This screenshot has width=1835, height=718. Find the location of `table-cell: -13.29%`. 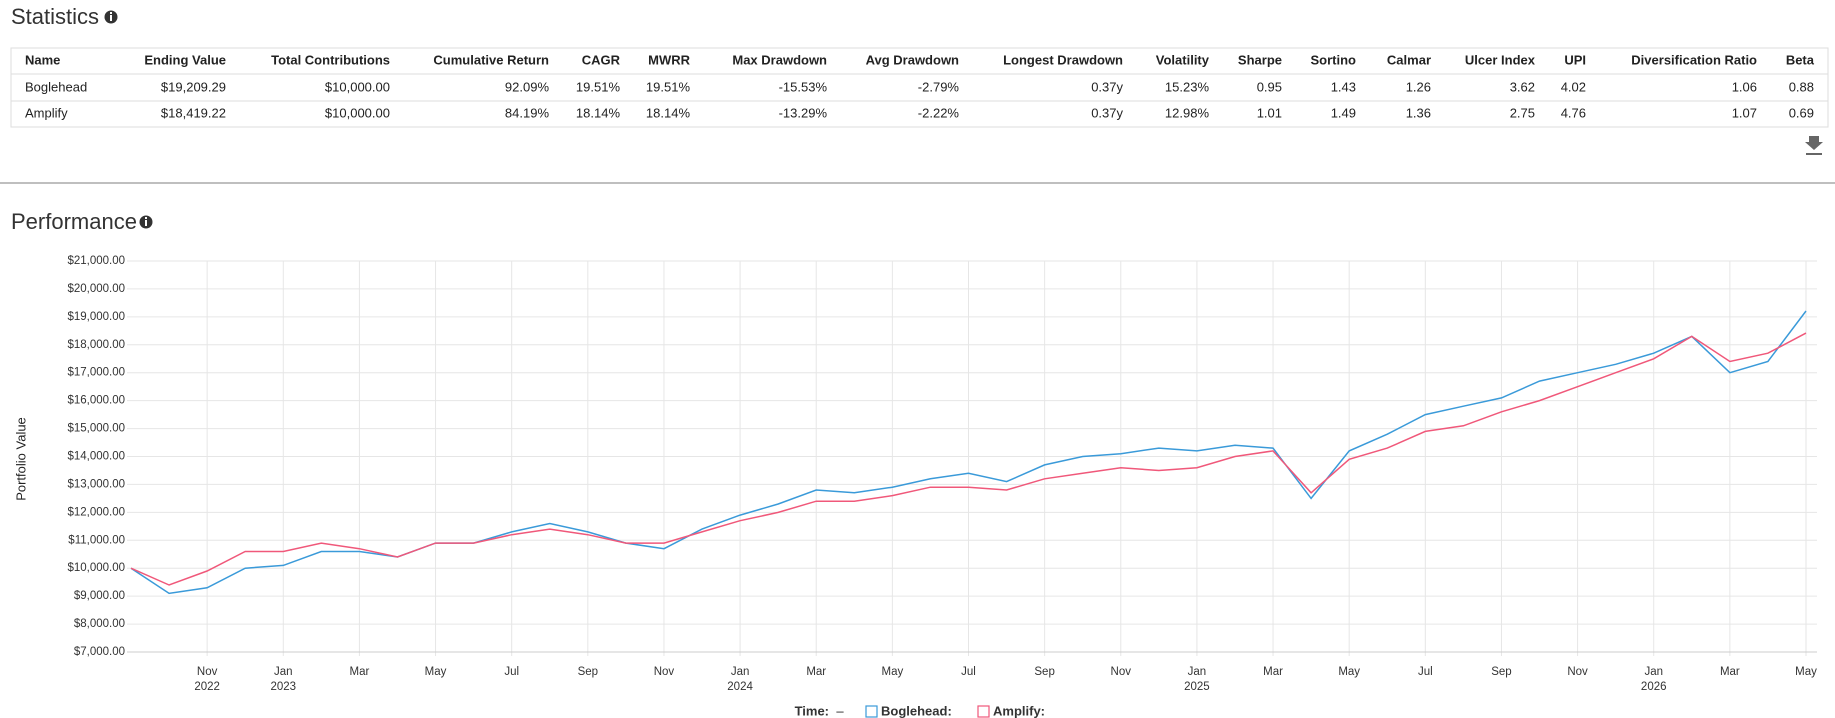

table-cell: -13.29% is located at coordinates (803, 112).